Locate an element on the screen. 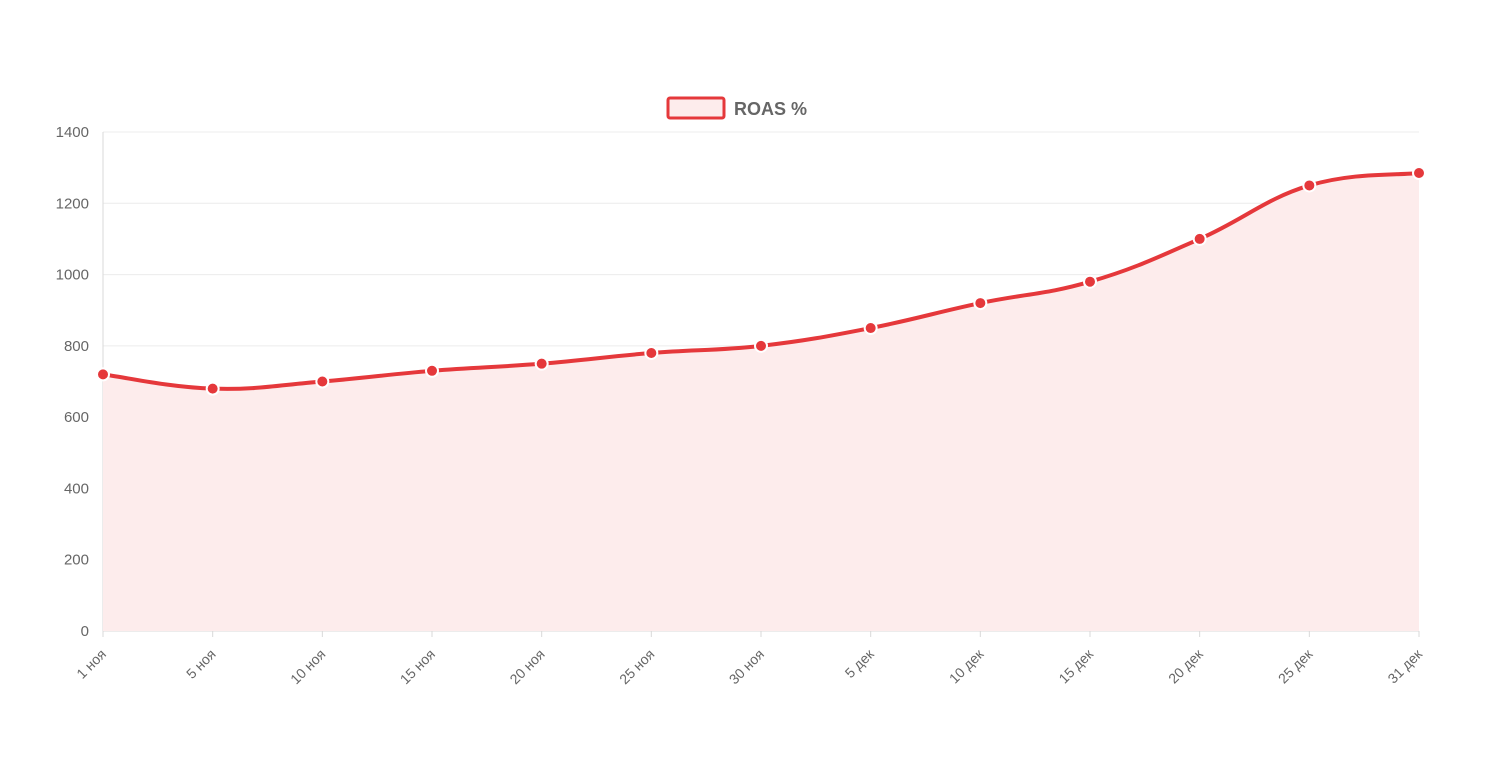  x-tick-label: 30 ноя is located at coordinates (746, 666).